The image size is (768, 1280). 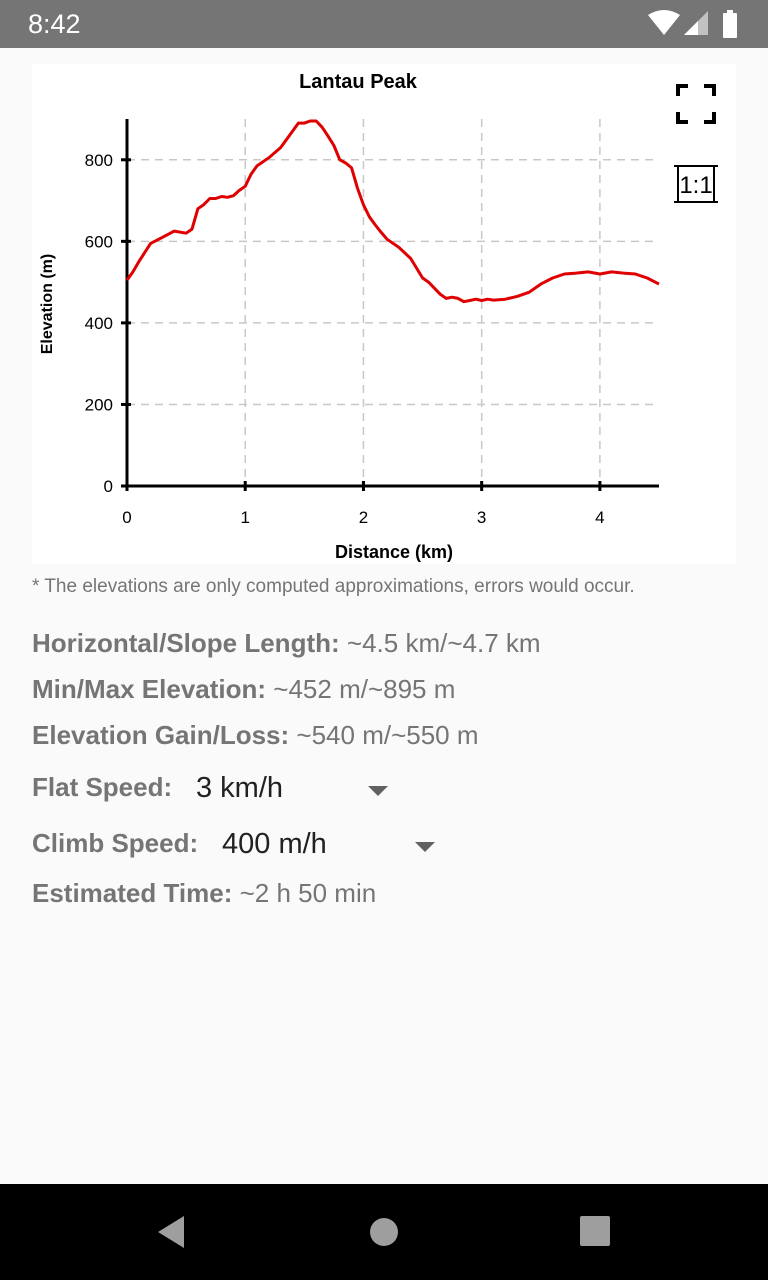 What do you see at coordinates (244, 517) in the screenshot?
I see `x-tick-label: 1` at bounding box center [244, 517].